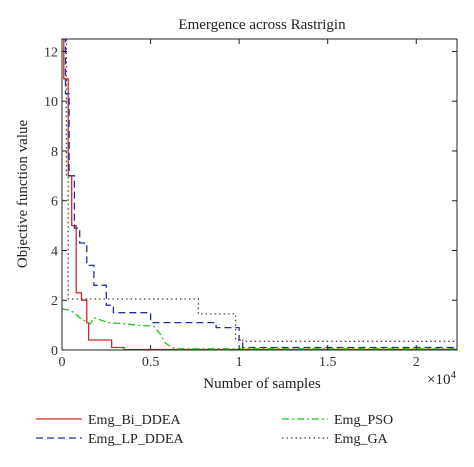 The width and height of the screenshot is (474, 467). I want to click on y-tick-label: 2, so click(54, 301).